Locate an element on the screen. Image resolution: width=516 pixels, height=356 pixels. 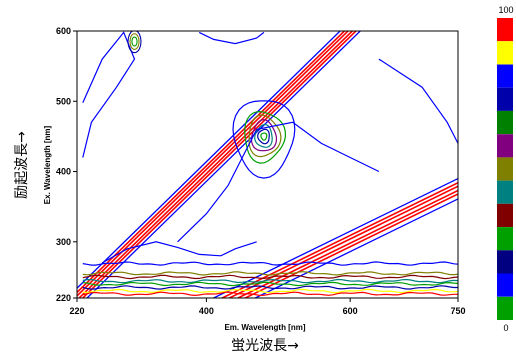
x-tick-label: 400 is located at coordinates (206, 311).